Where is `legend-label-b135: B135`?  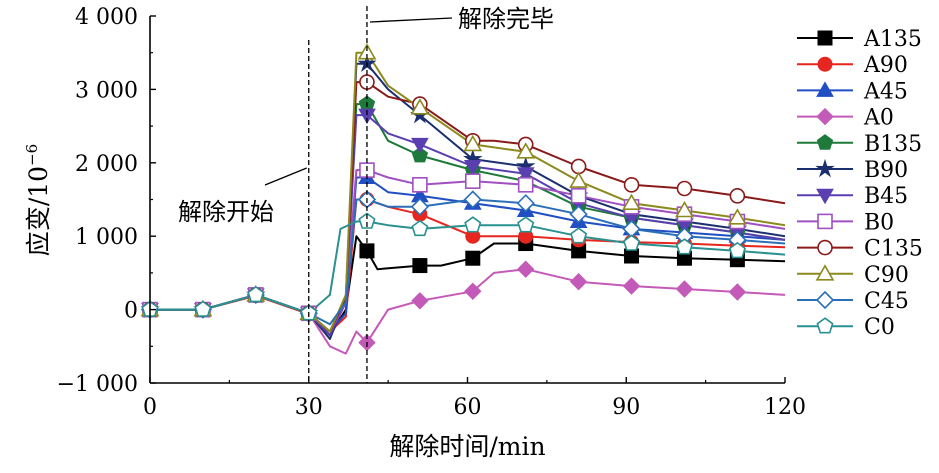 legend-label-b135: B135 is located at coordinates (893, 144).